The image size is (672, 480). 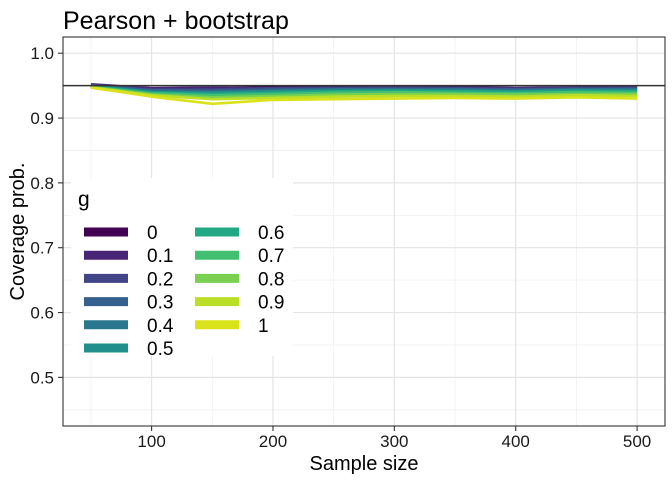 What do you see at coordinates (271, 256) in the screenshot?
I see `legend-label: 0.7` at bounding box center [271, 256].